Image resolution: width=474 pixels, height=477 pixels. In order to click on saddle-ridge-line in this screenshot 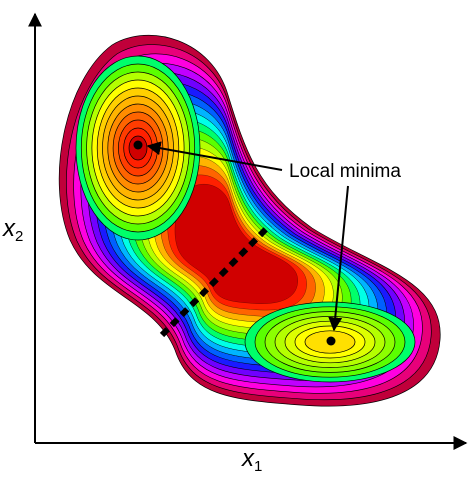, I will do `click(216, 280)`.